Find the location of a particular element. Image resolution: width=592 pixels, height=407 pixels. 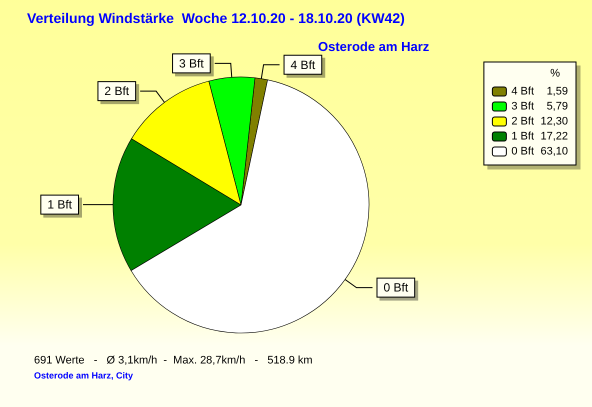

data-label: 12,30 is located at coordinates (554, 122).